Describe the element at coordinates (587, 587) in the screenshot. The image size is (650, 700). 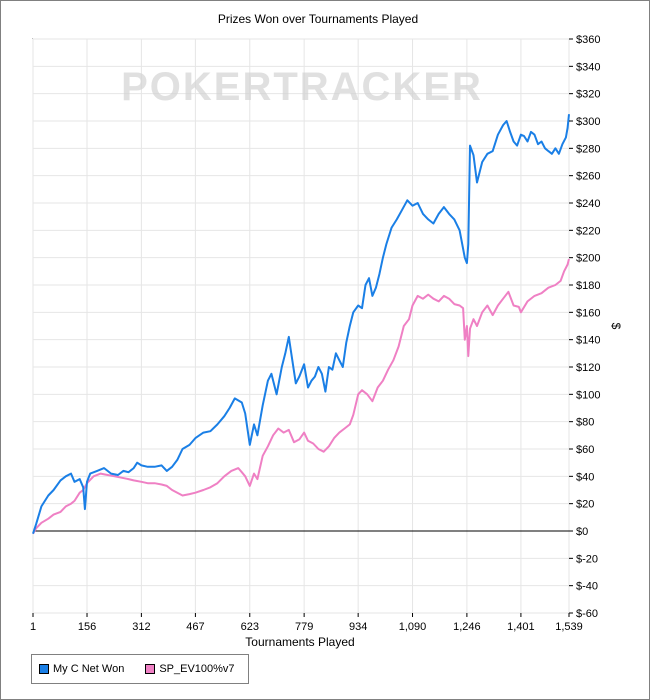
I see `y-tick-label: $-40` at that location.